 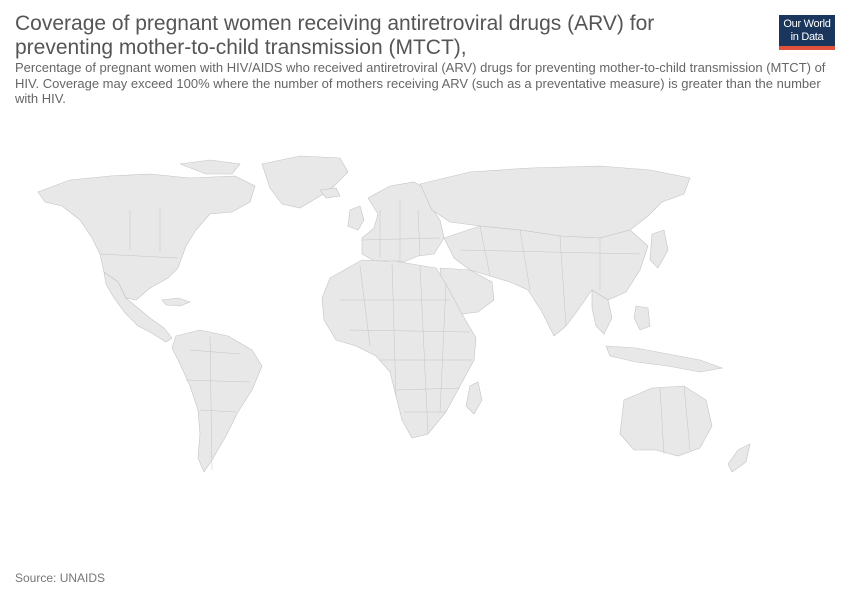 What do you see at coordinates (602, 312) in the screenshot?
I see `southeast-asia` at bounding box center [602, 312].